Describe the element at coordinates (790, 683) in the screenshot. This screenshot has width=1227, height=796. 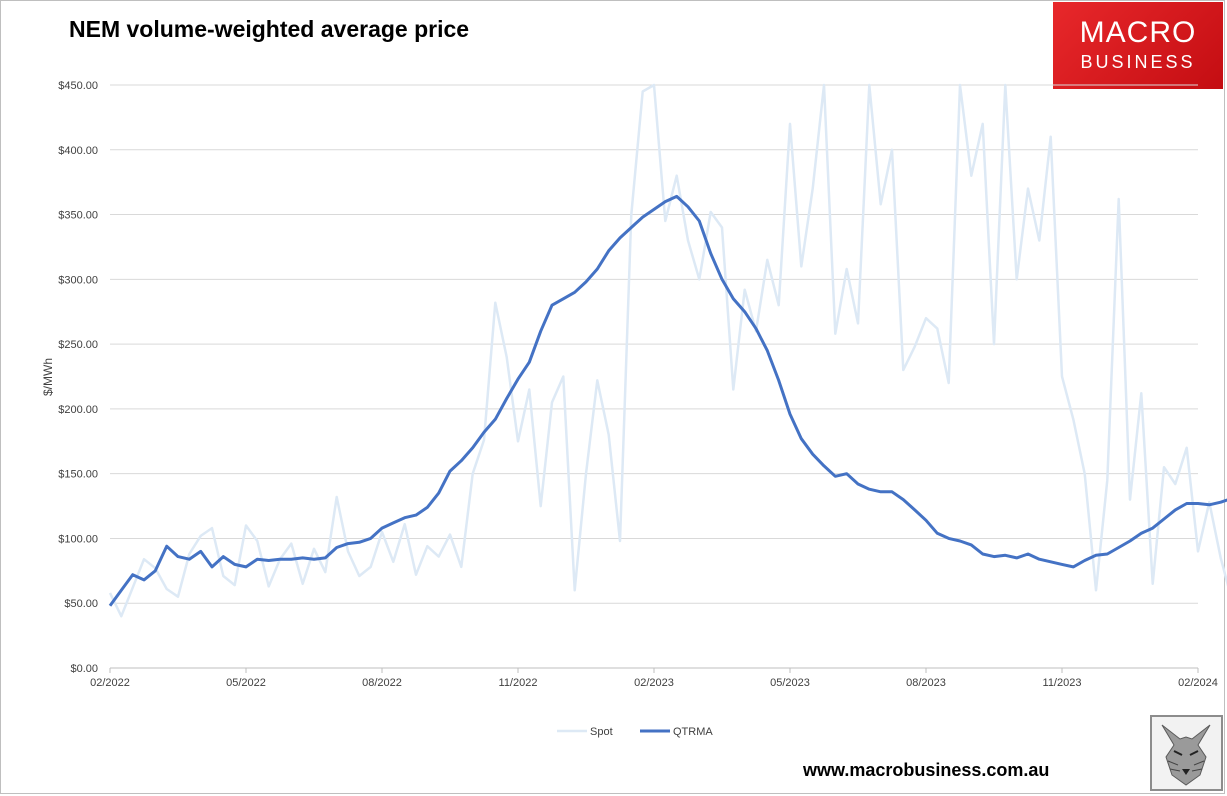
I see `x-tick-label: 05/2023` at that location.